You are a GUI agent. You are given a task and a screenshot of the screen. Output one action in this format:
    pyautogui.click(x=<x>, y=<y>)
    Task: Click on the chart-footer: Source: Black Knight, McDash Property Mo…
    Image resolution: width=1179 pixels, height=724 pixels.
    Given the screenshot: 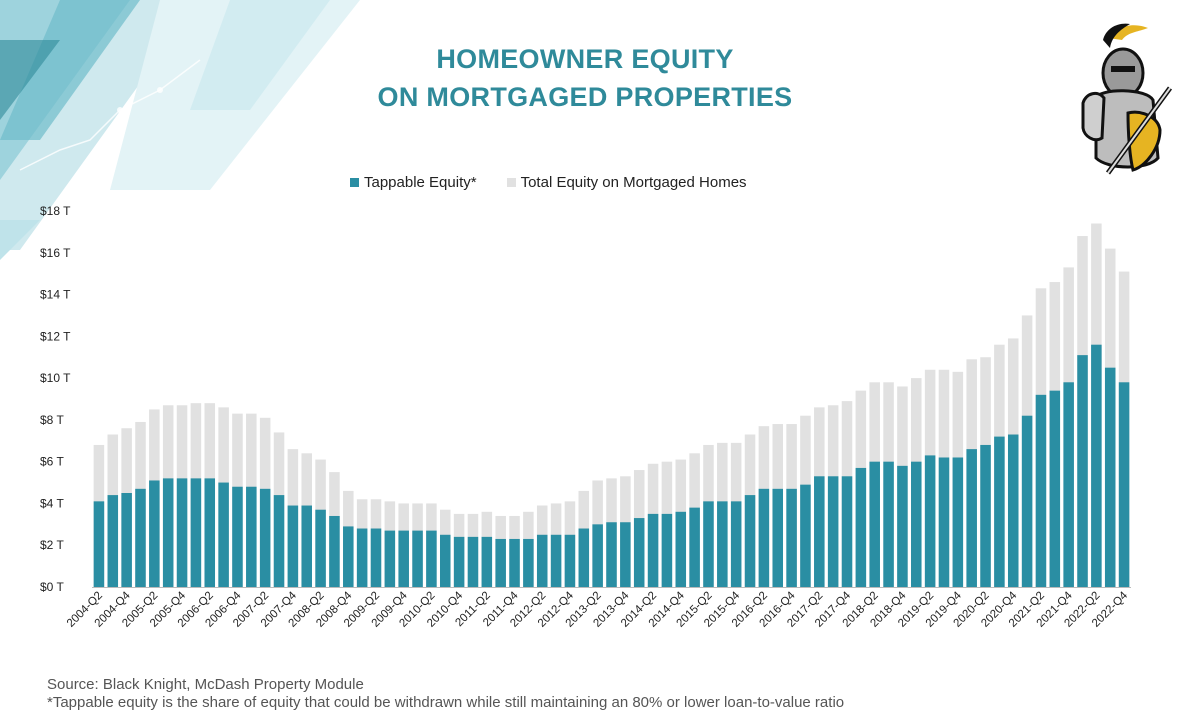 What is the action you would take?
    pyautogui.click(x=445, y=694)
    